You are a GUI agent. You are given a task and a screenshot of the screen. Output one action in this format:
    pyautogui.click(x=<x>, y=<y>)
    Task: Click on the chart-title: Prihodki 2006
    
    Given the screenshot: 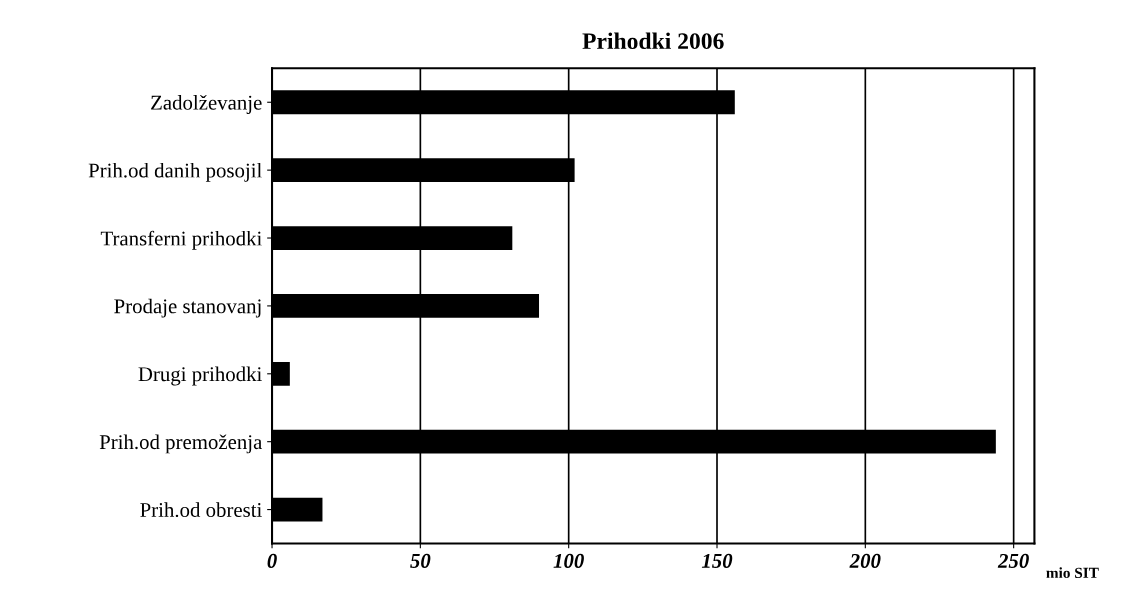 What is the action you would take?
    pyautogui.click(x=653, y=41)
    